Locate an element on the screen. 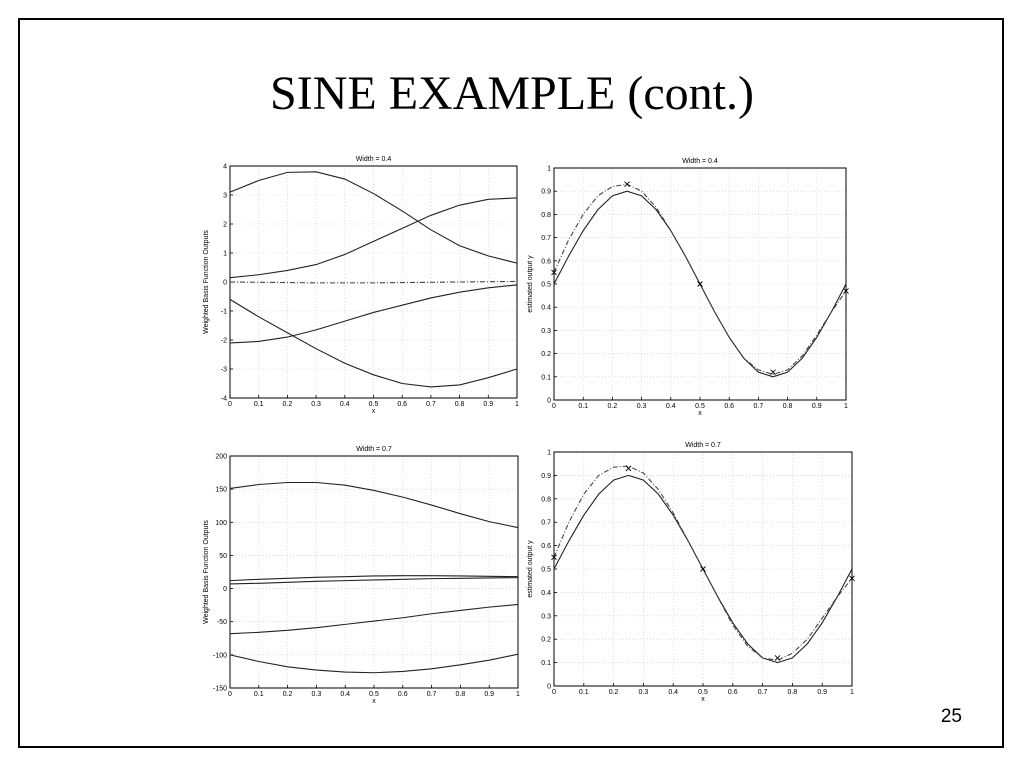 The image size is (1024, 768). y-tick-label: -1 is located at coordinates (224, 312).